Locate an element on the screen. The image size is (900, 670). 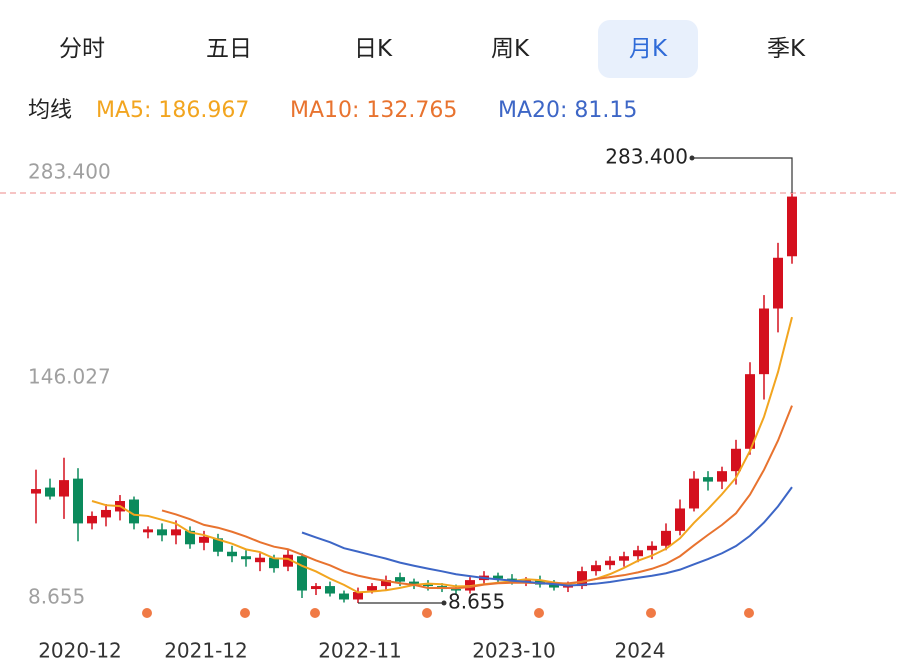
period-tab: 日K is located at coordinates (373, 49).